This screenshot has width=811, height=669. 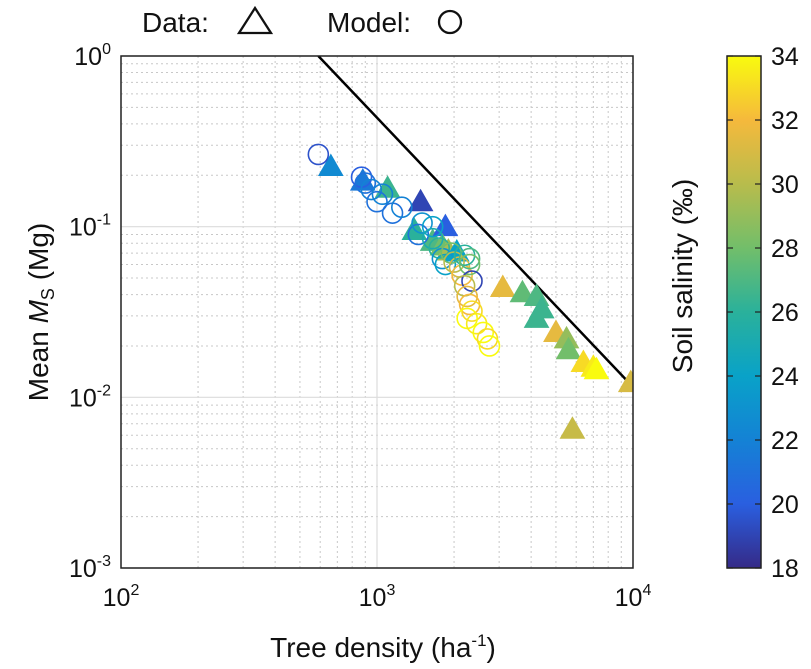 I want to click on x-tick-label: 10³, so click(x=377, y=597).